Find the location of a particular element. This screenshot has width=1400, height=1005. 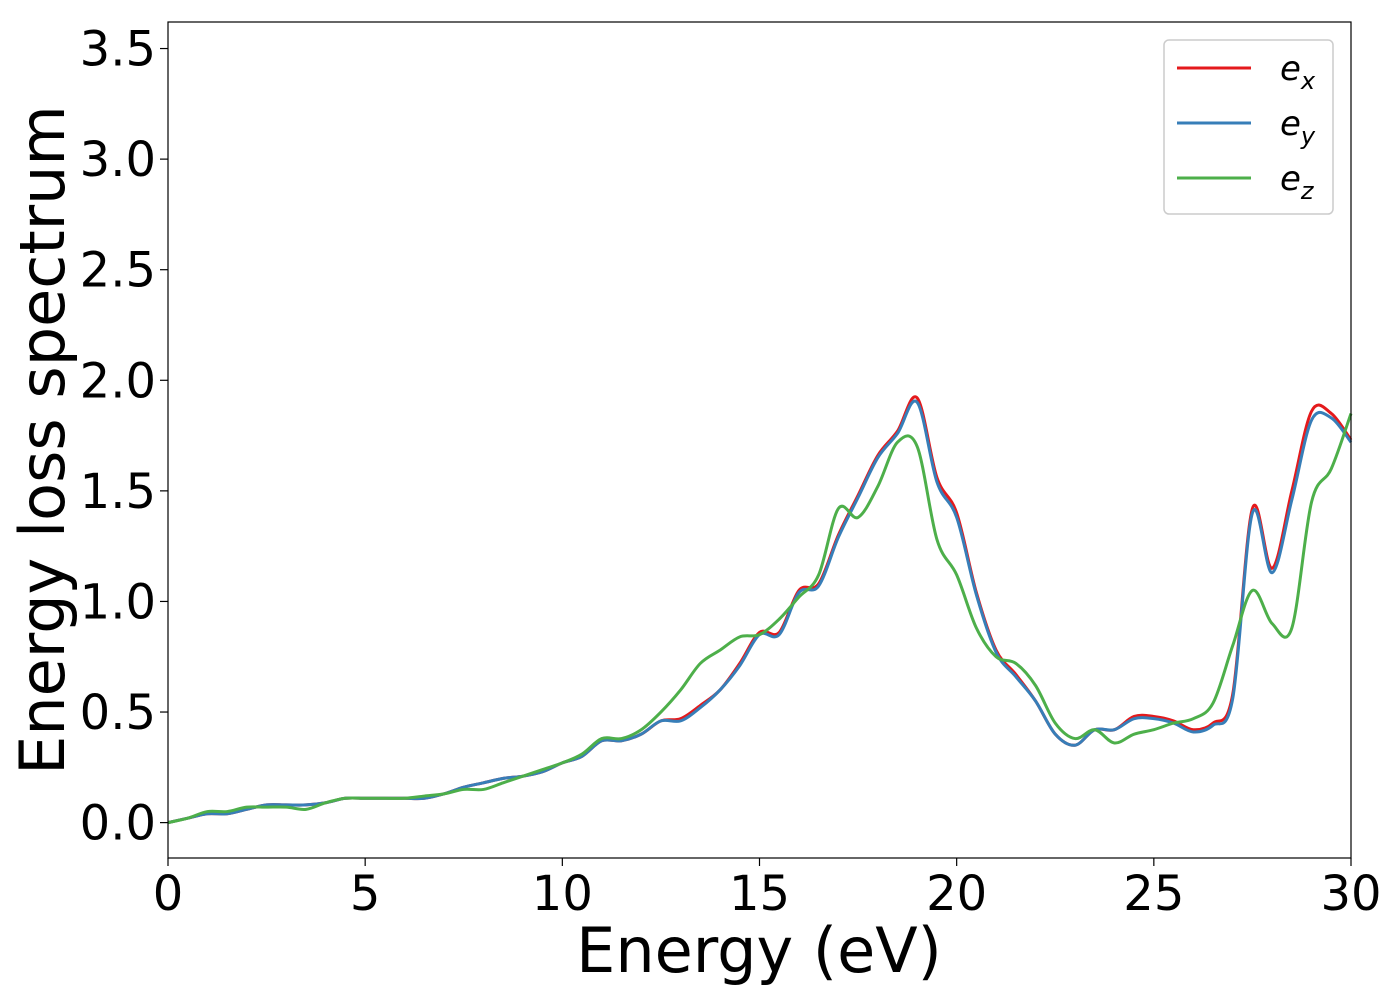

x-tick-label: 10 is located at coordinates (562, 894).